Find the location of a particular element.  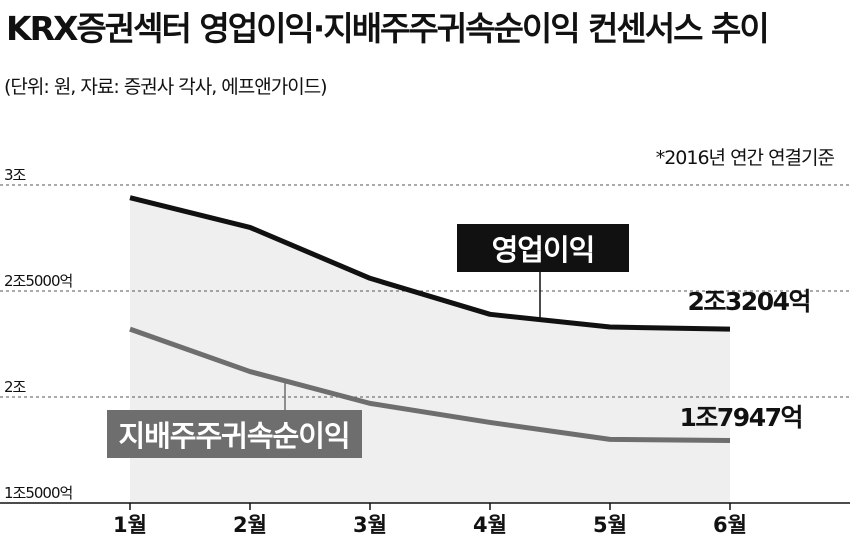

y-tick-label: 2조5000억 is located at coordinates (38, 281).